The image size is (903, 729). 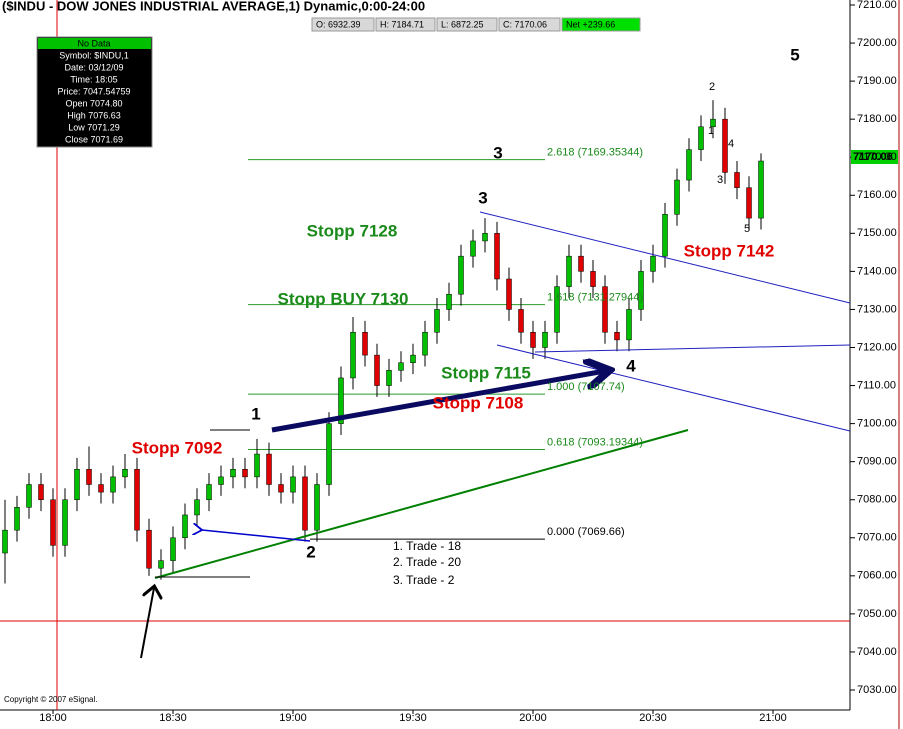 I want to click on annotation: Stopp 7128, so click(x=352, y=230).